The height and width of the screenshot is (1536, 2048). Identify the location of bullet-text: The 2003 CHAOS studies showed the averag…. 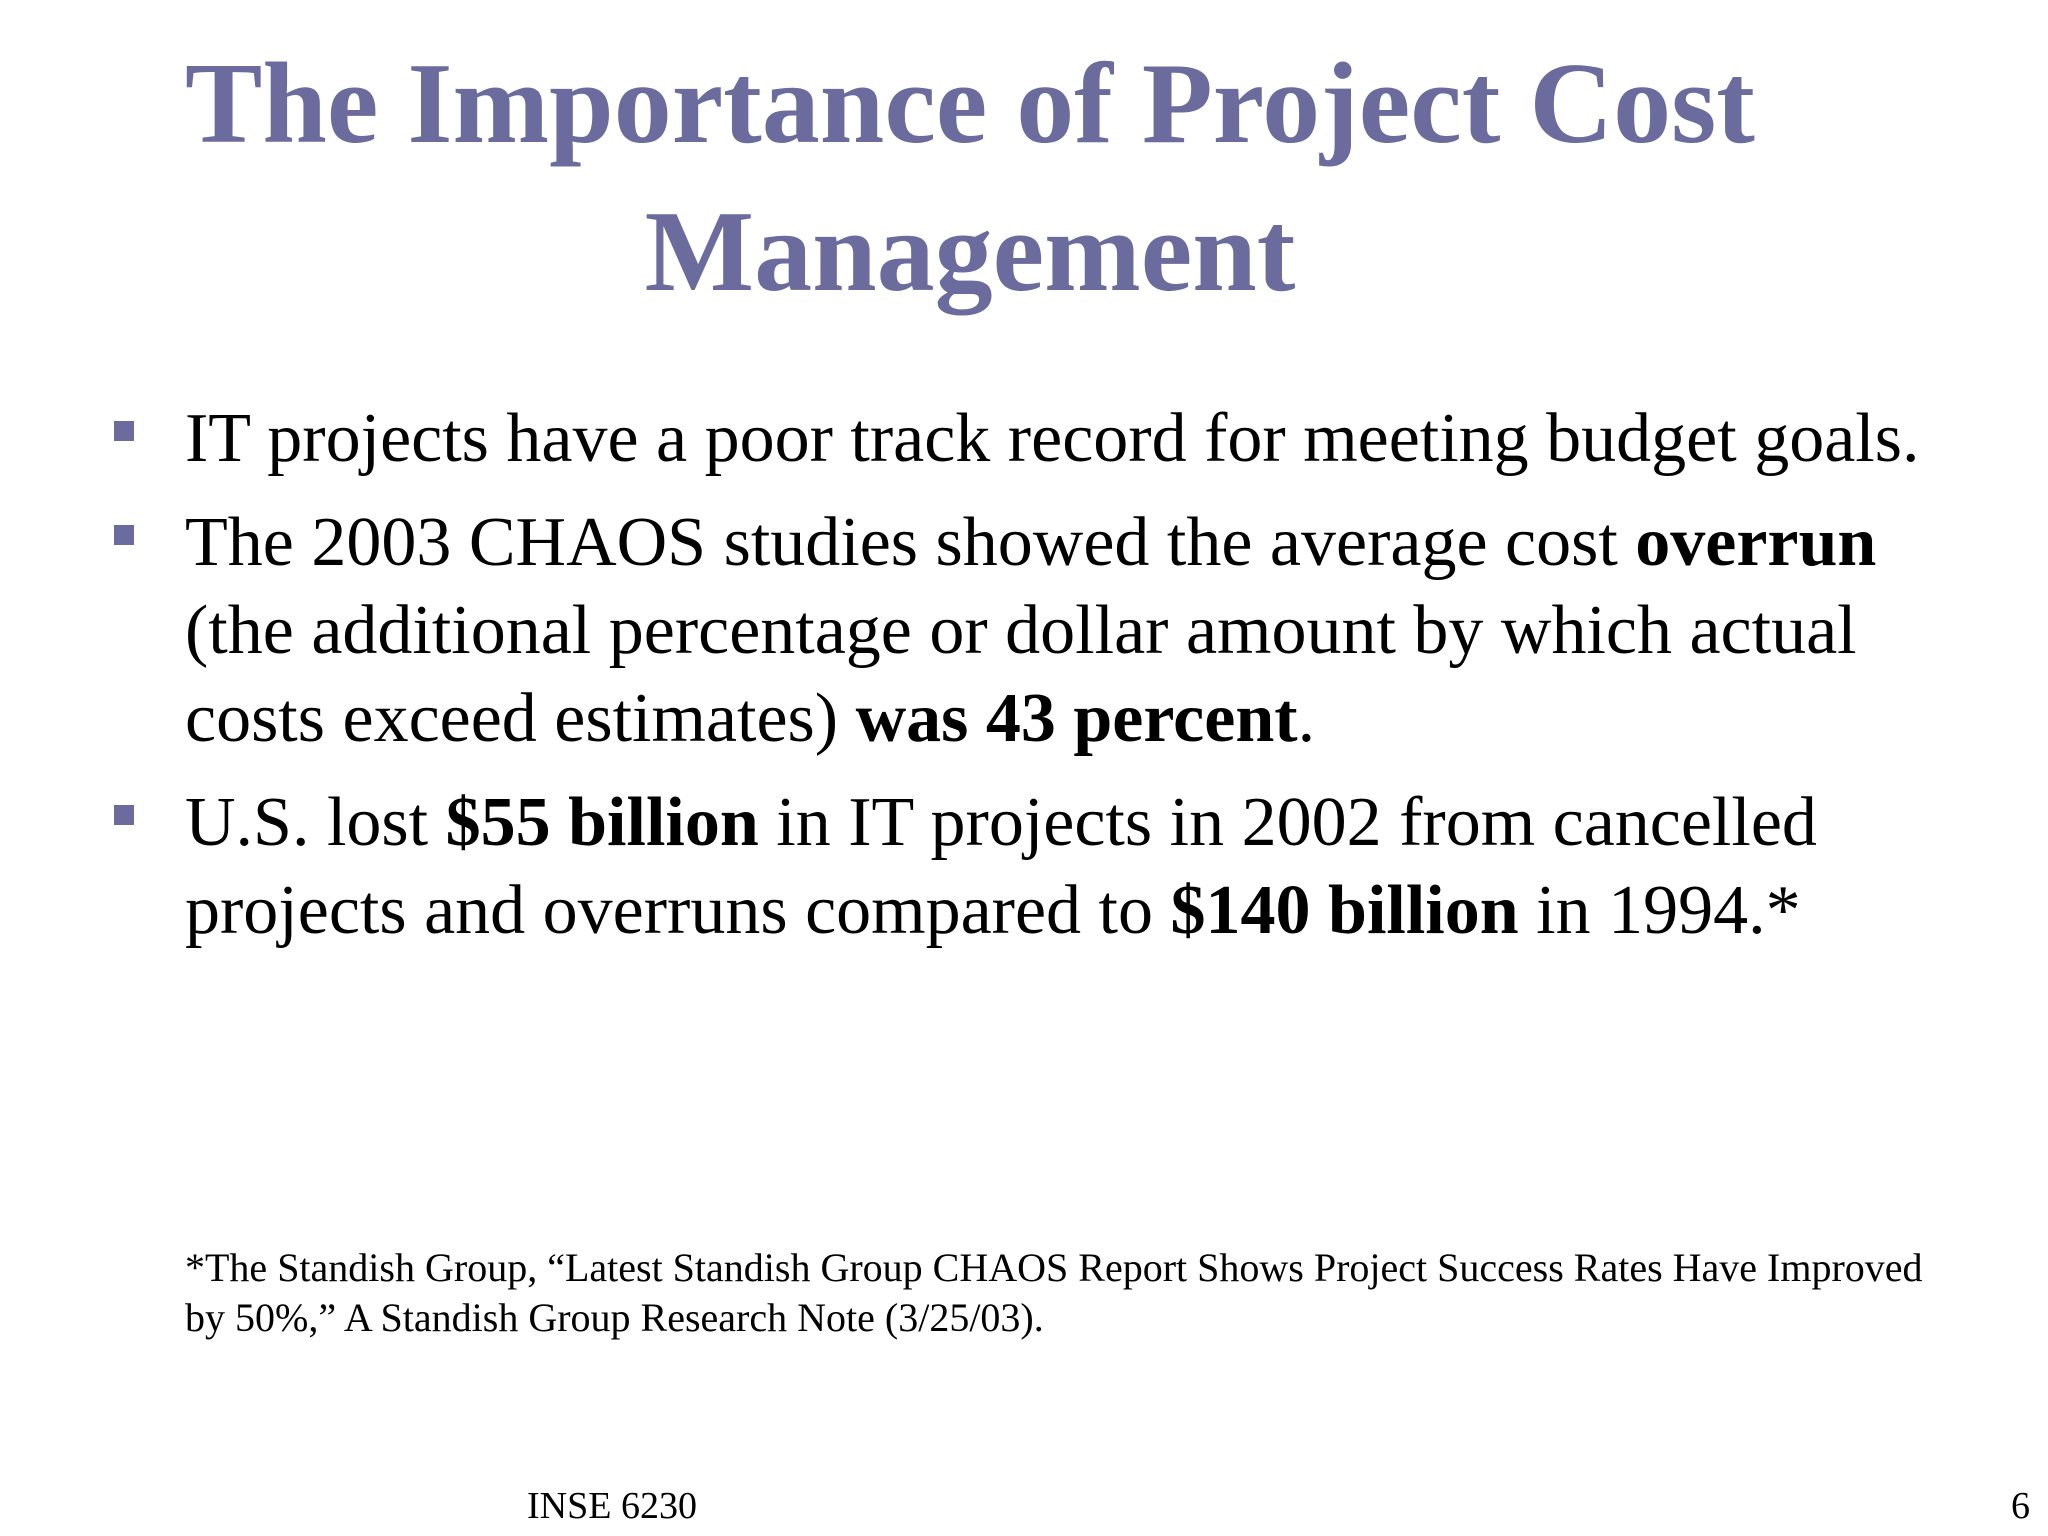
(1030, 630).